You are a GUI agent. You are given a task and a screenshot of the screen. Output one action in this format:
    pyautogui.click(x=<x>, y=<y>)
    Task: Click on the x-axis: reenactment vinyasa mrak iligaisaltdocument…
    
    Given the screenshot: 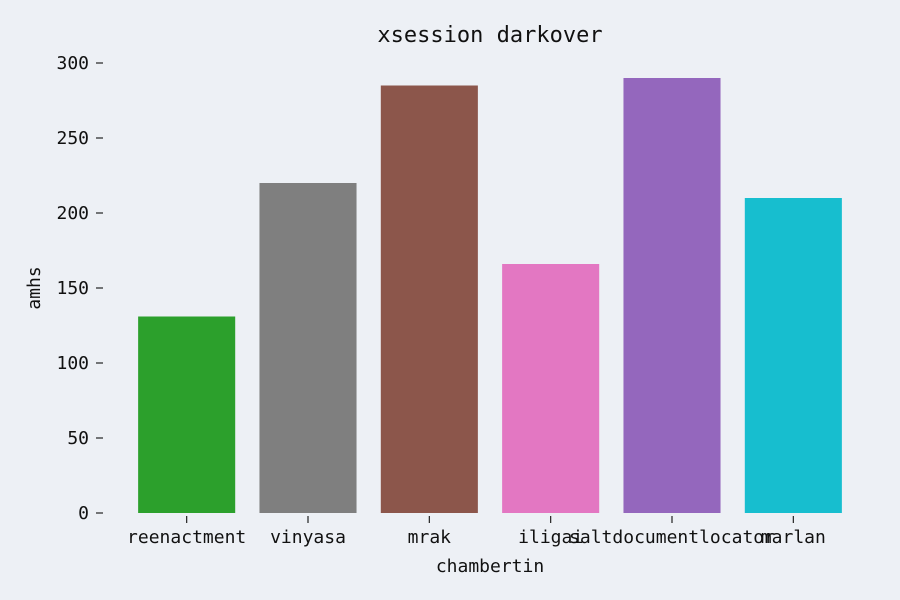 What is the action you would take?
    pyautogui.click(x=476, y=532)
    